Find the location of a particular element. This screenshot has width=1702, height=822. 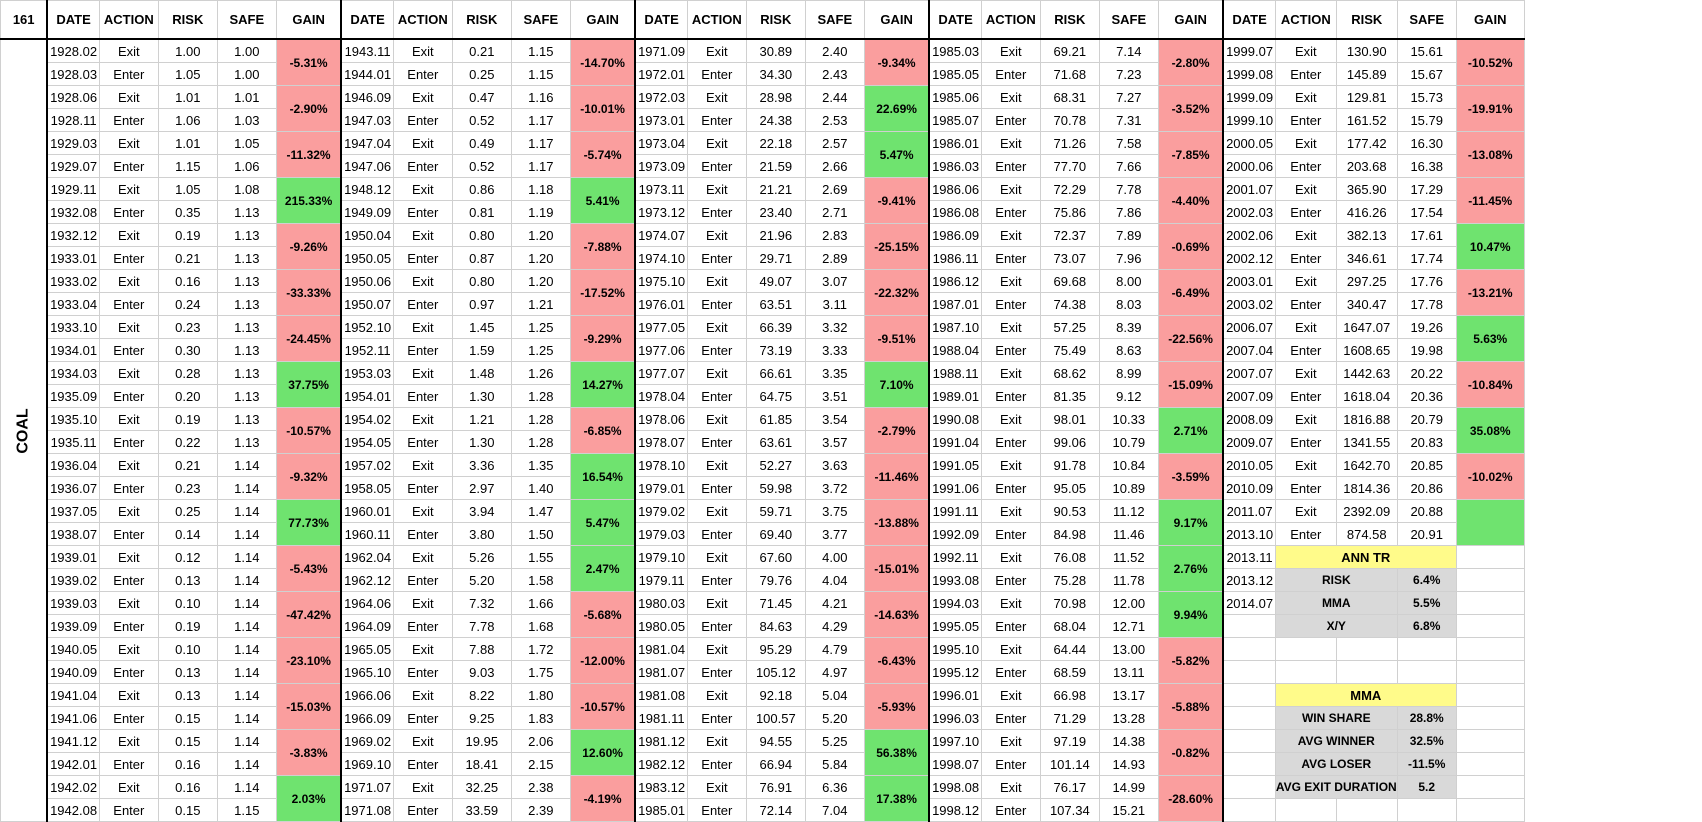

table-cell: 1952.10 is located at coordinates (367, 327).